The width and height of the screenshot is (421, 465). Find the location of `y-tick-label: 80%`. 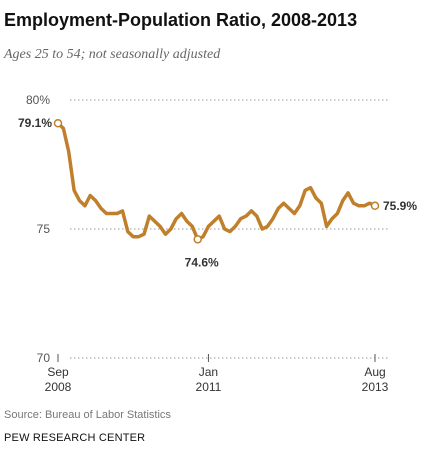

y-tick-label: 80% is located at coordinates (38, 100).